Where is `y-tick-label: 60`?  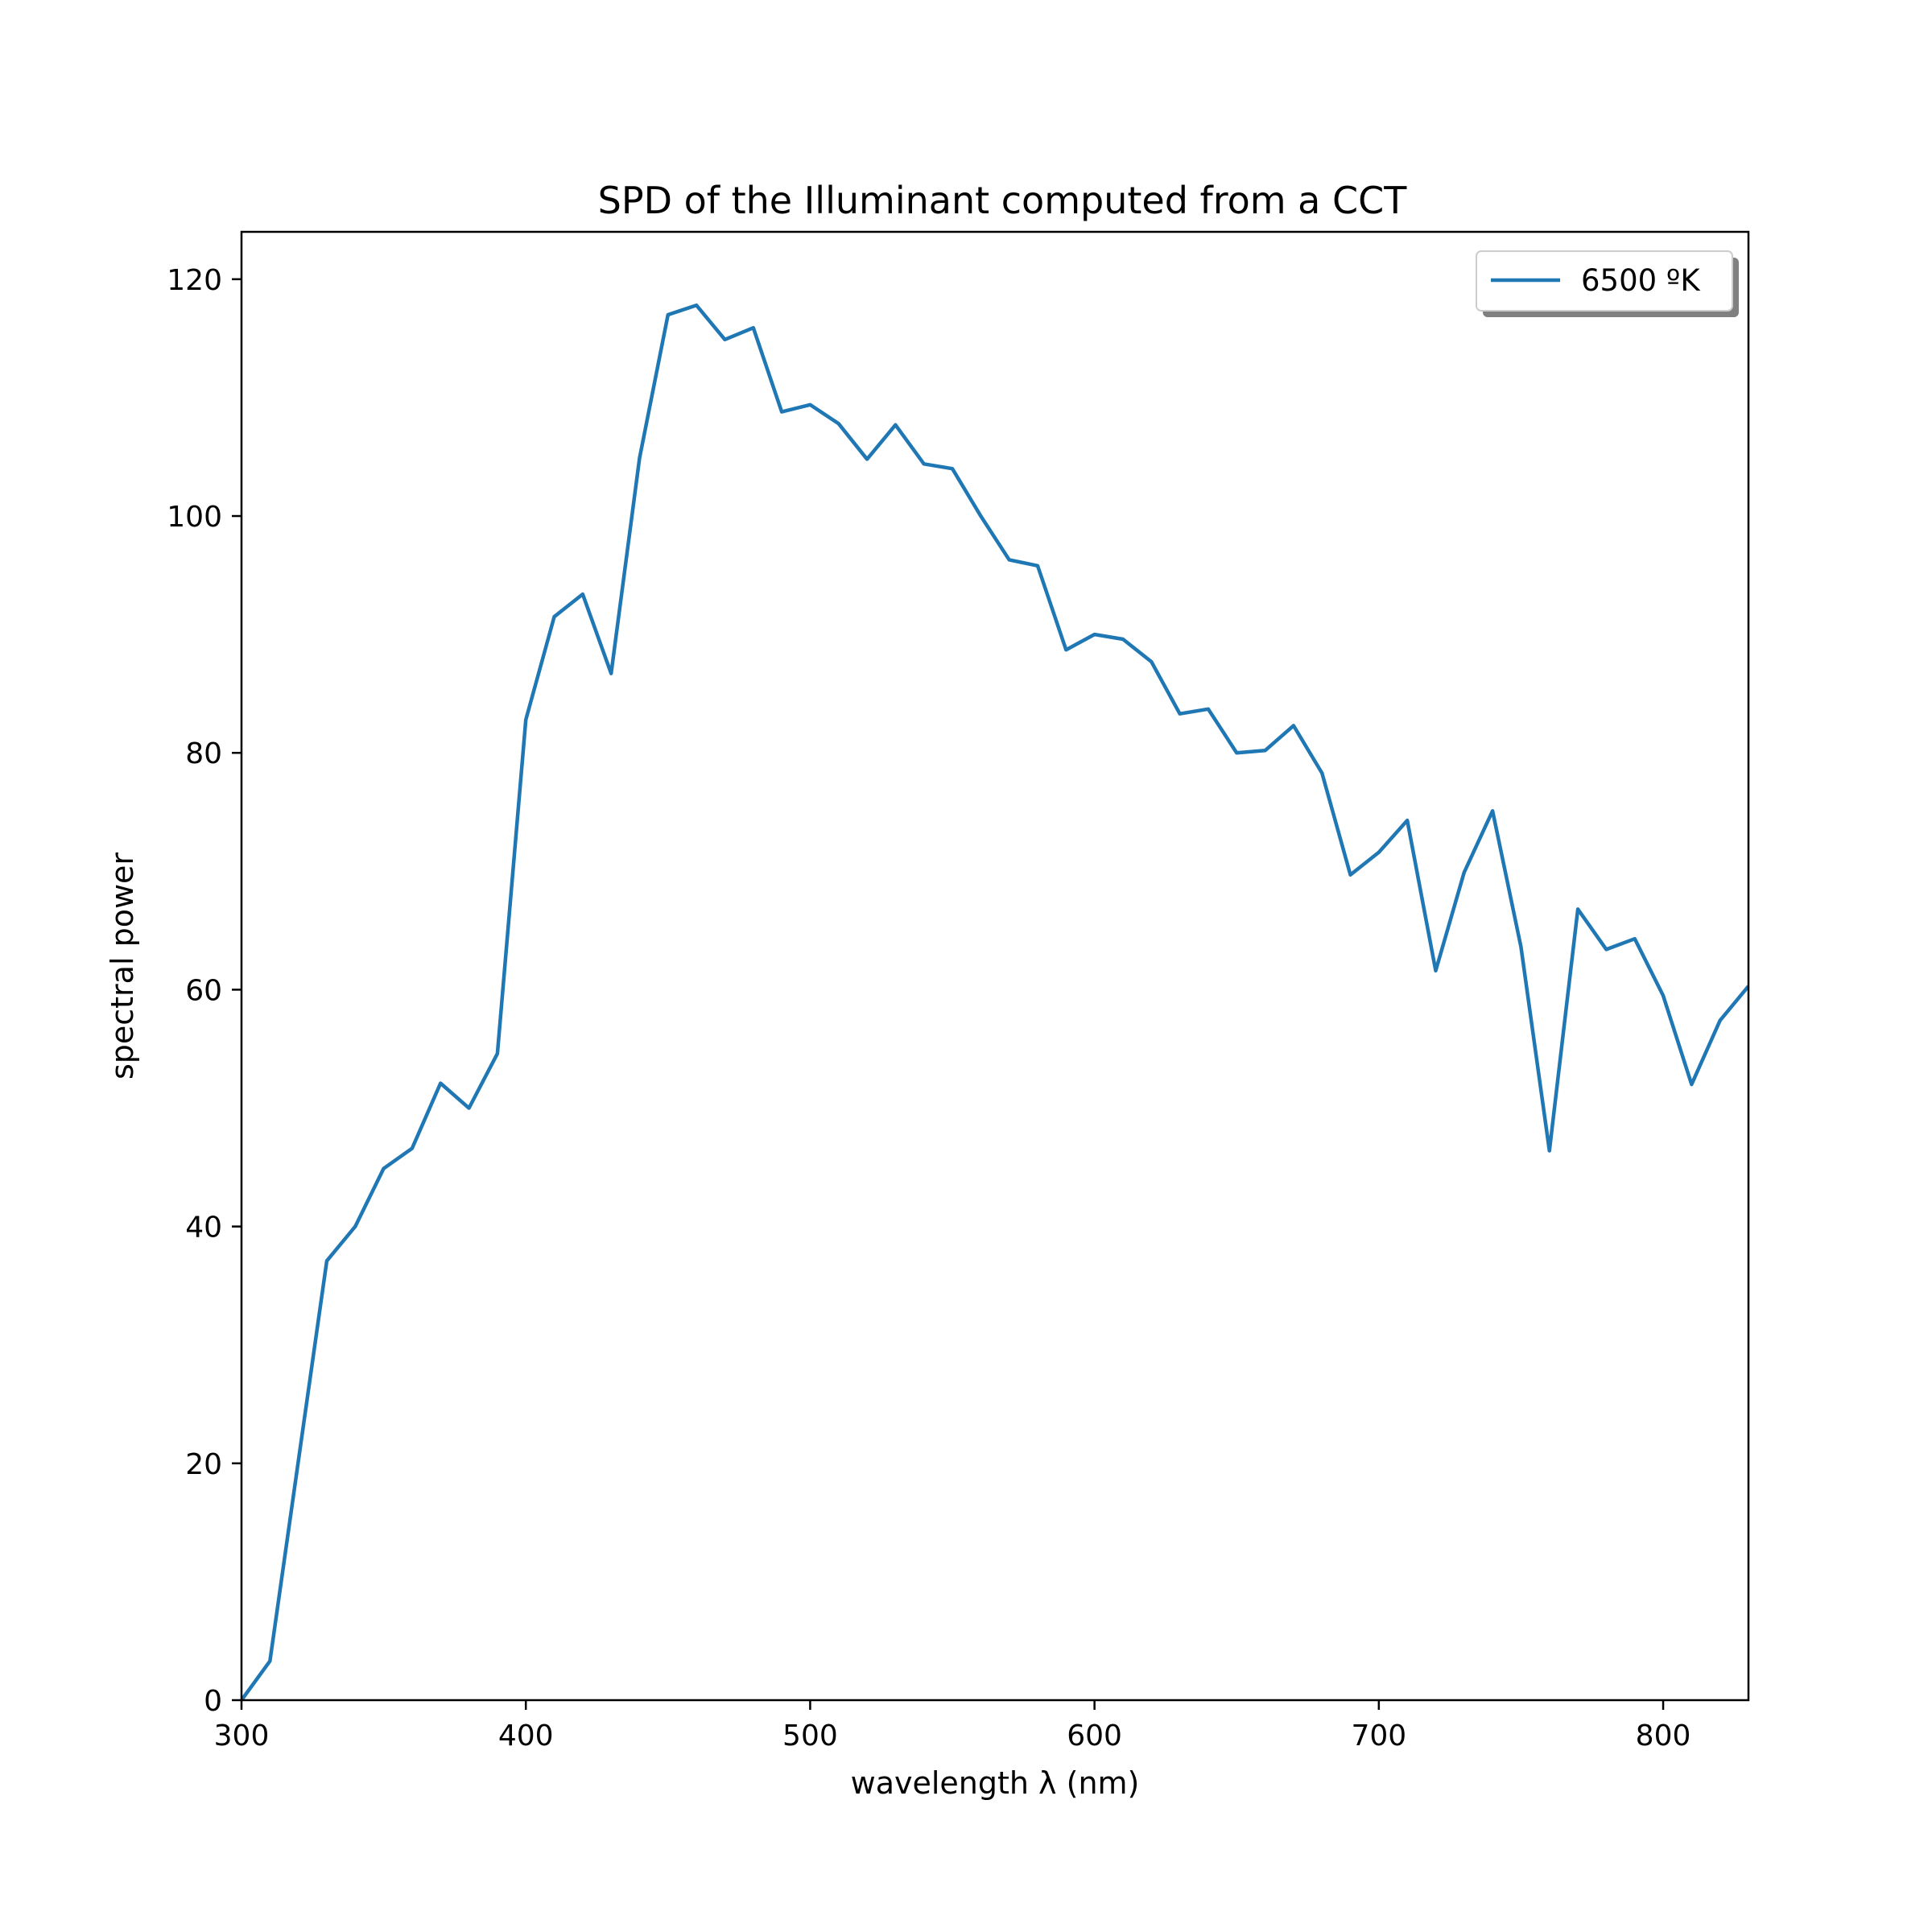 y-tick-label: 60 is located at coordinates (203, 990).